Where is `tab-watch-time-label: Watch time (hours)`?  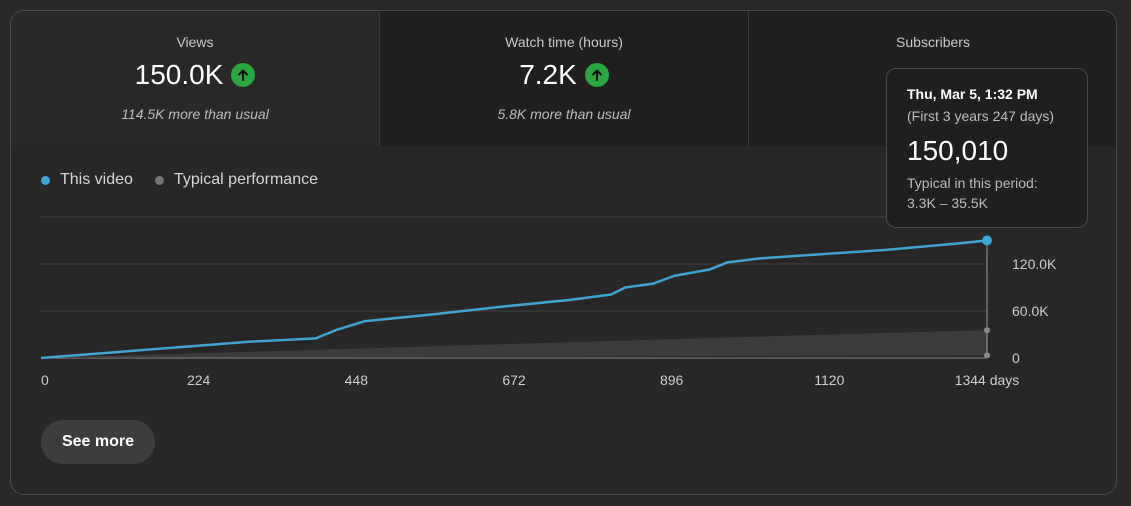 tab-watch-time-label: Watch time (hours) is located at coordinates (564, 42).